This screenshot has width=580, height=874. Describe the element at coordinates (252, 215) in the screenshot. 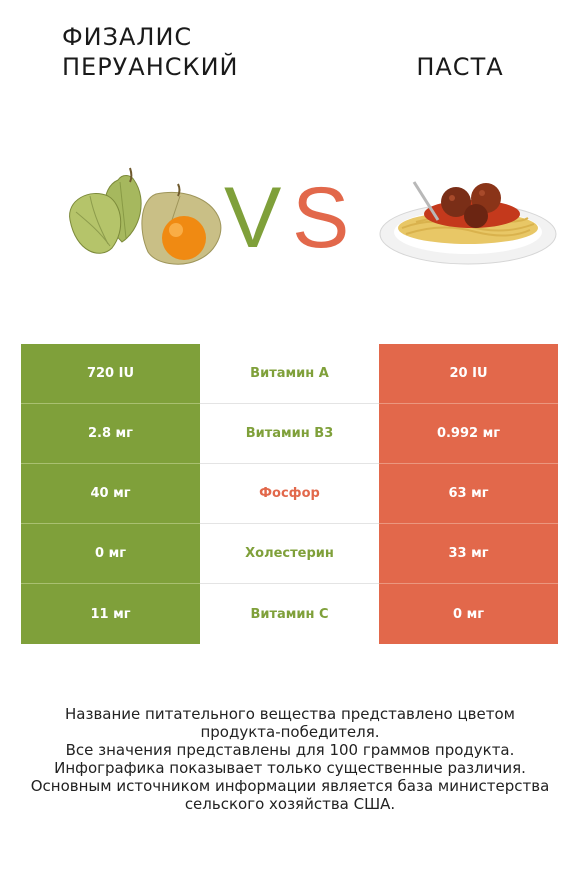

I see `vs-letter-v: V` at that location.